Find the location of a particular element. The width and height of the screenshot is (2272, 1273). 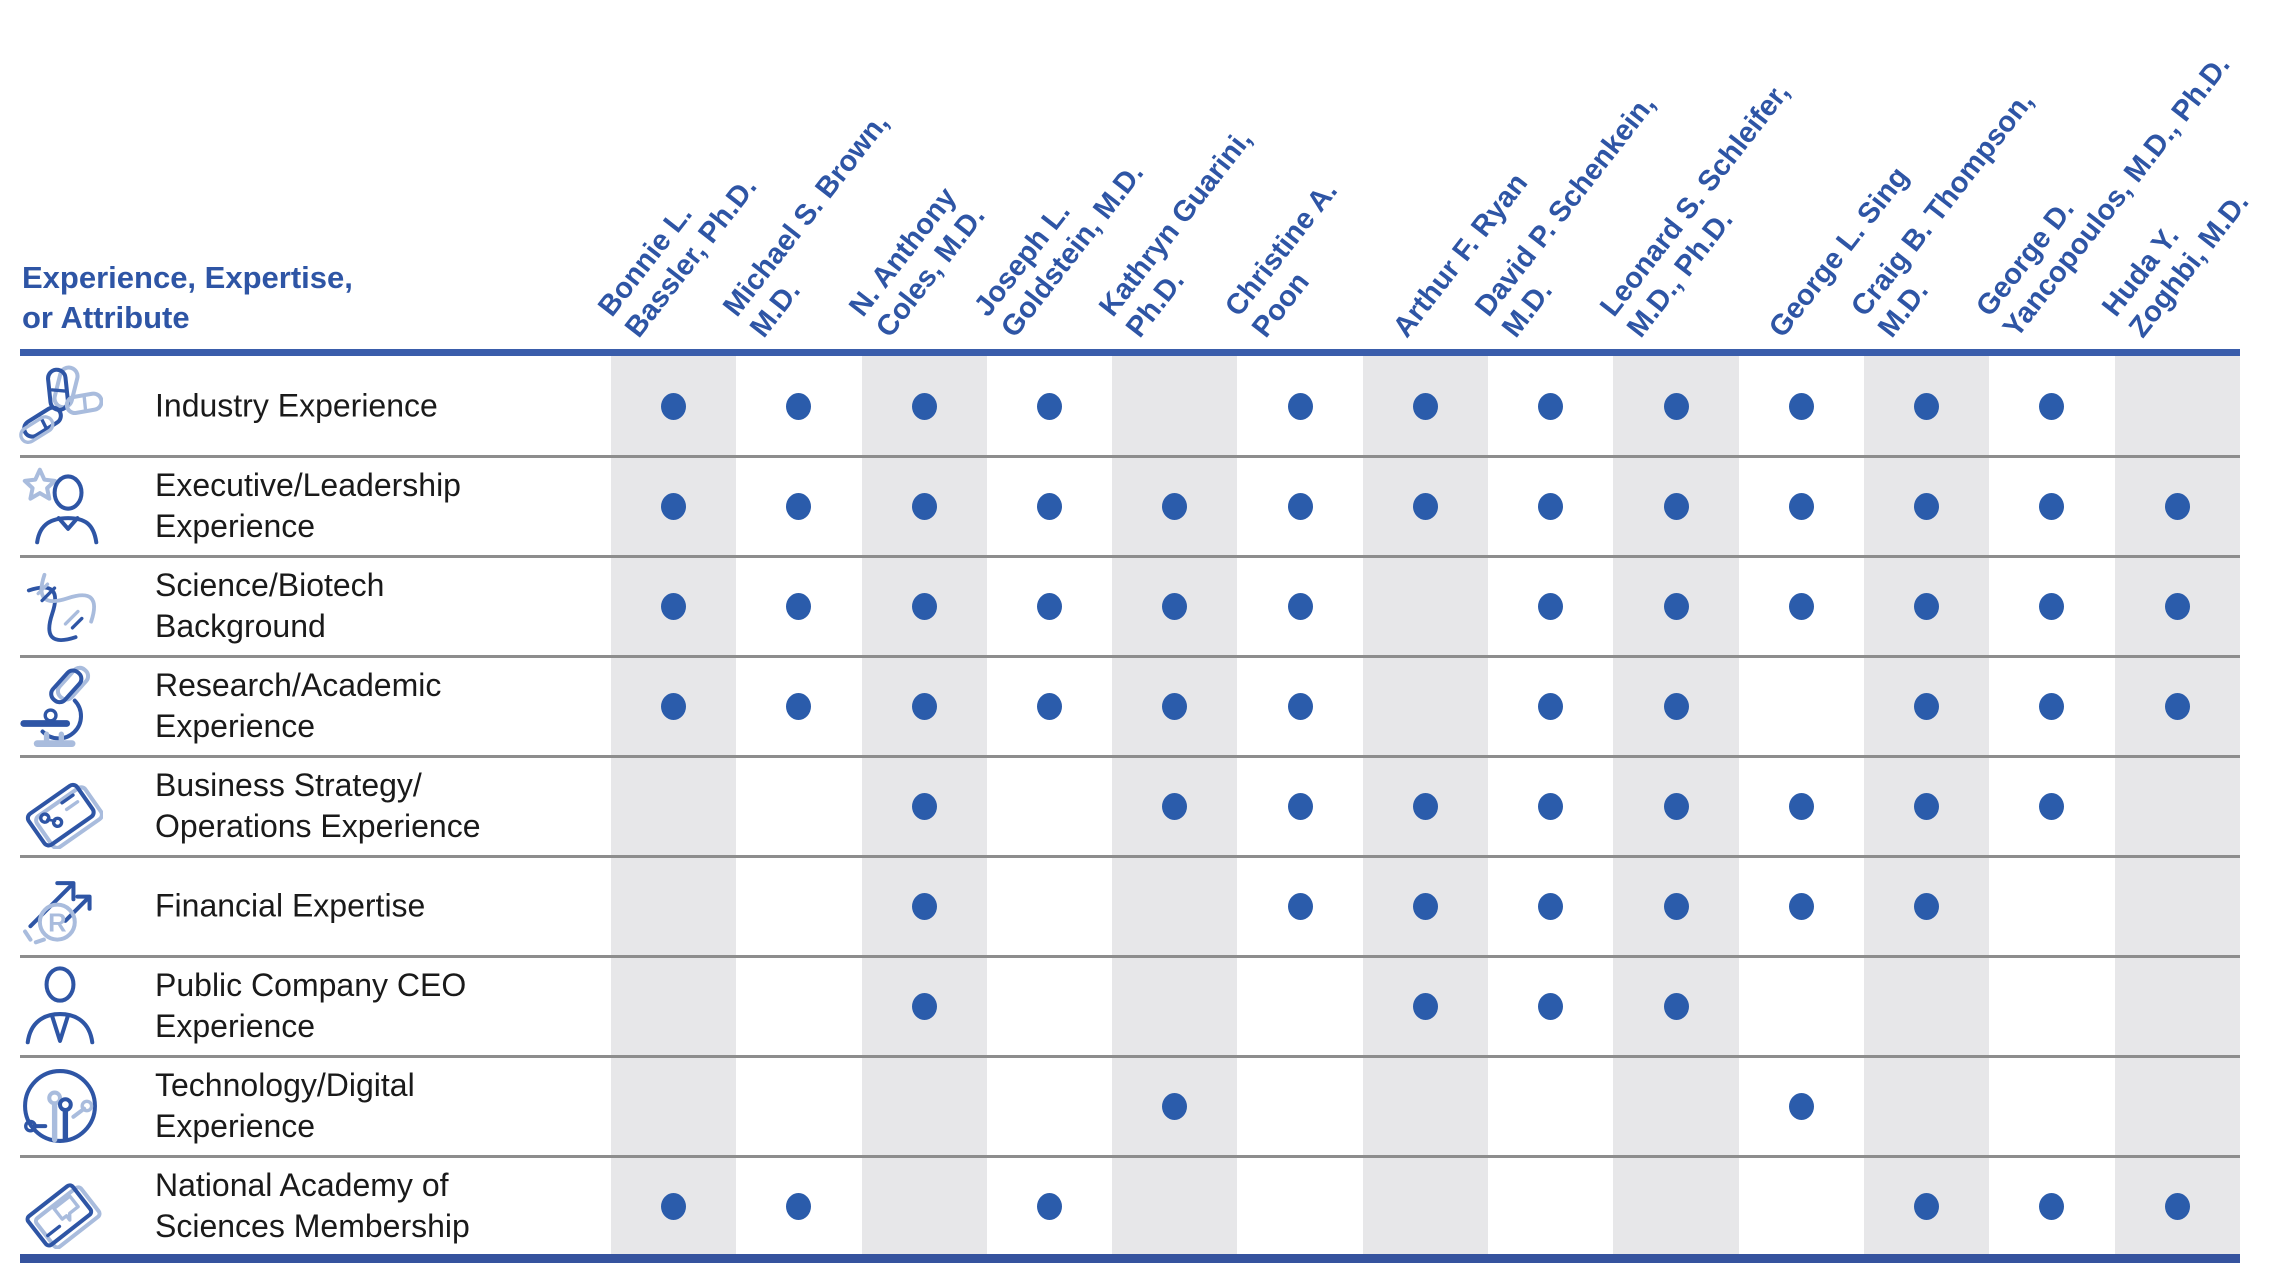

footer-rule is located at coordinates (1130, 1258).